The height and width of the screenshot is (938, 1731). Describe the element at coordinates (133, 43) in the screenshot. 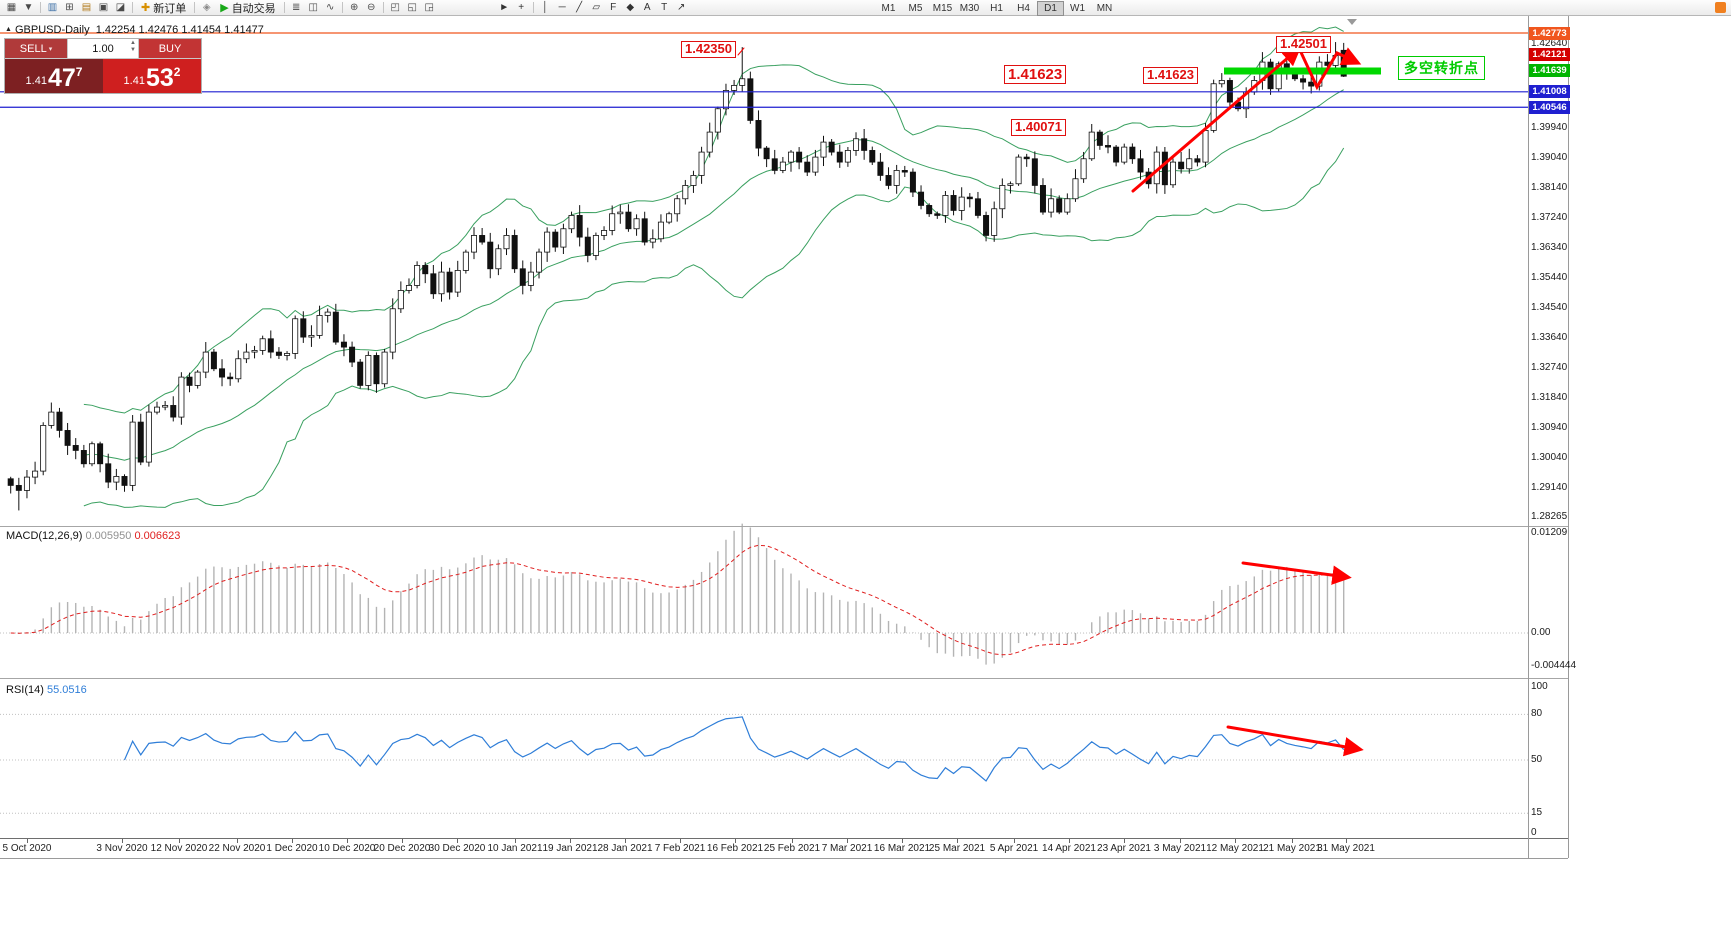

I see `spinner-up-icon: ▲` at that location.